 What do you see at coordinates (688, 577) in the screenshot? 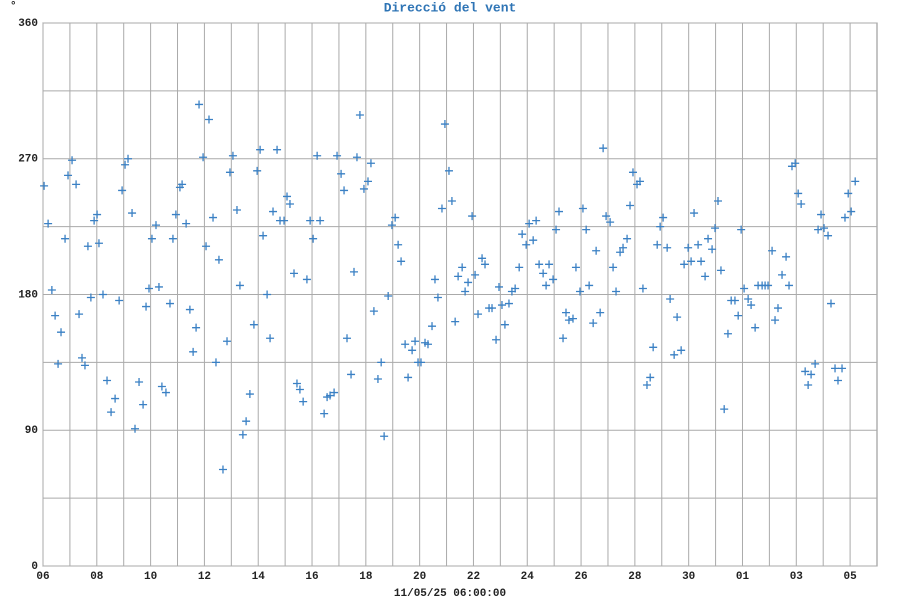
I see `x-tick-label: 30` at bounding box center [688, 577].